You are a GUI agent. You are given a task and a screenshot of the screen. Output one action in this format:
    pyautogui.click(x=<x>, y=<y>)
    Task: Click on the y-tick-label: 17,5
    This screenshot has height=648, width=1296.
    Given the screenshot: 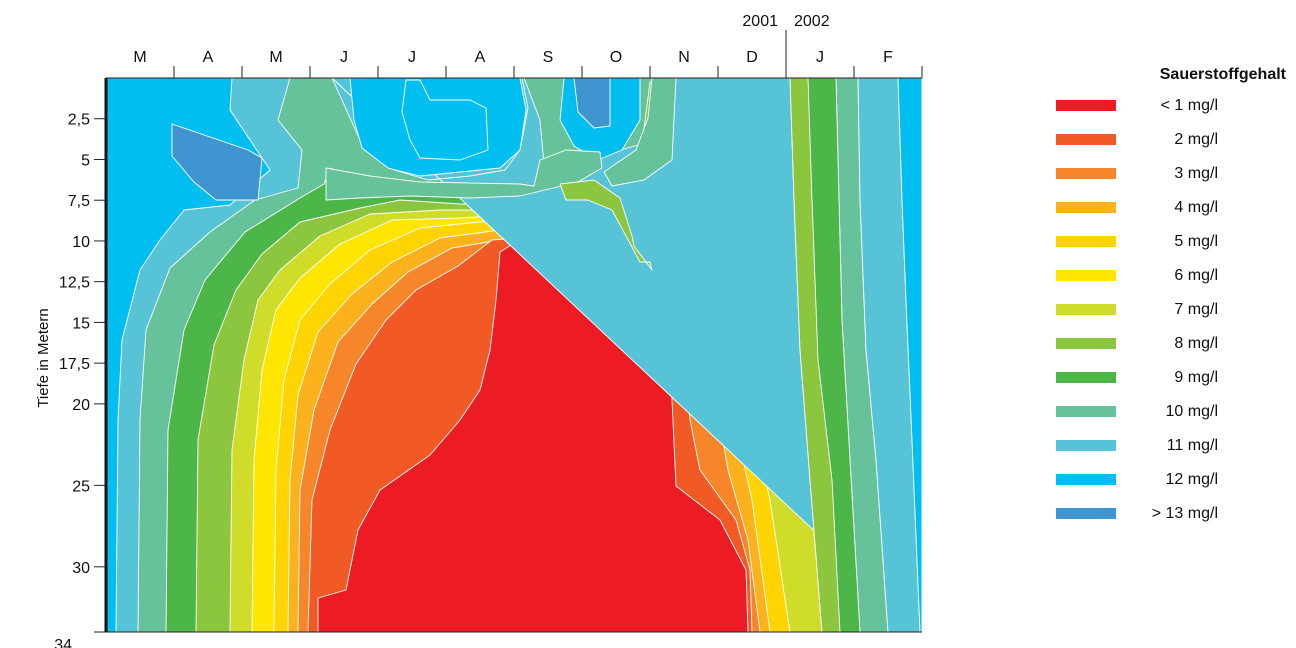 What is the action you would take?
    pyautogui.click(x=74, y=364)
    